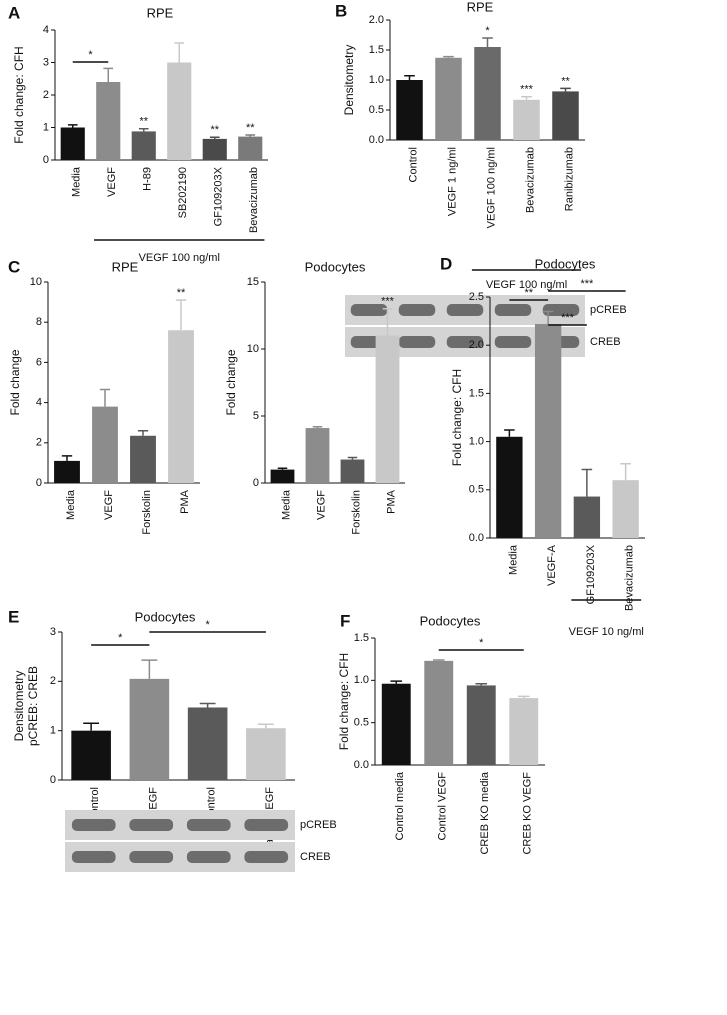 The height and width of the screenshot is (1015, 727). What do you see at coordinates (345, 620) in the screenshot?
I see `panel-letter: F` at bounding box center [345, 620].